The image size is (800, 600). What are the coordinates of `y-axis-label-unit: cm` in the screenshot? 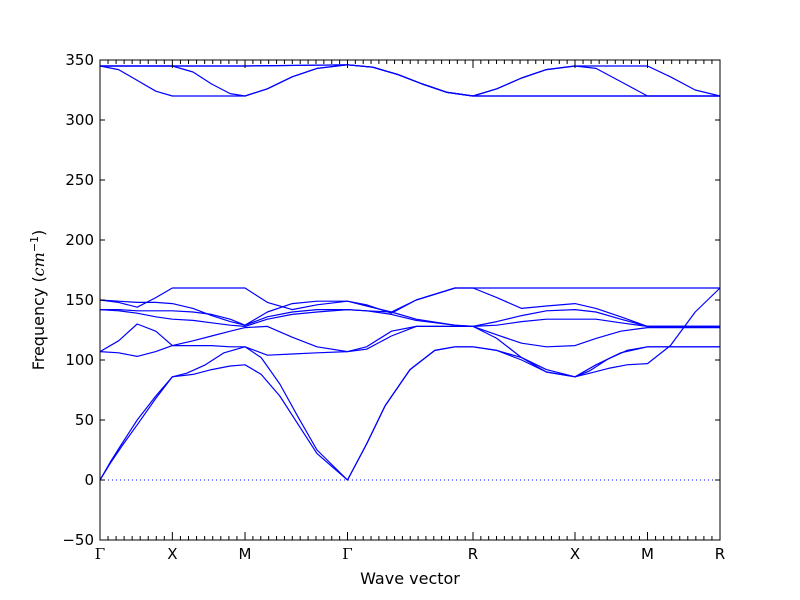 It's located at (38, 264).